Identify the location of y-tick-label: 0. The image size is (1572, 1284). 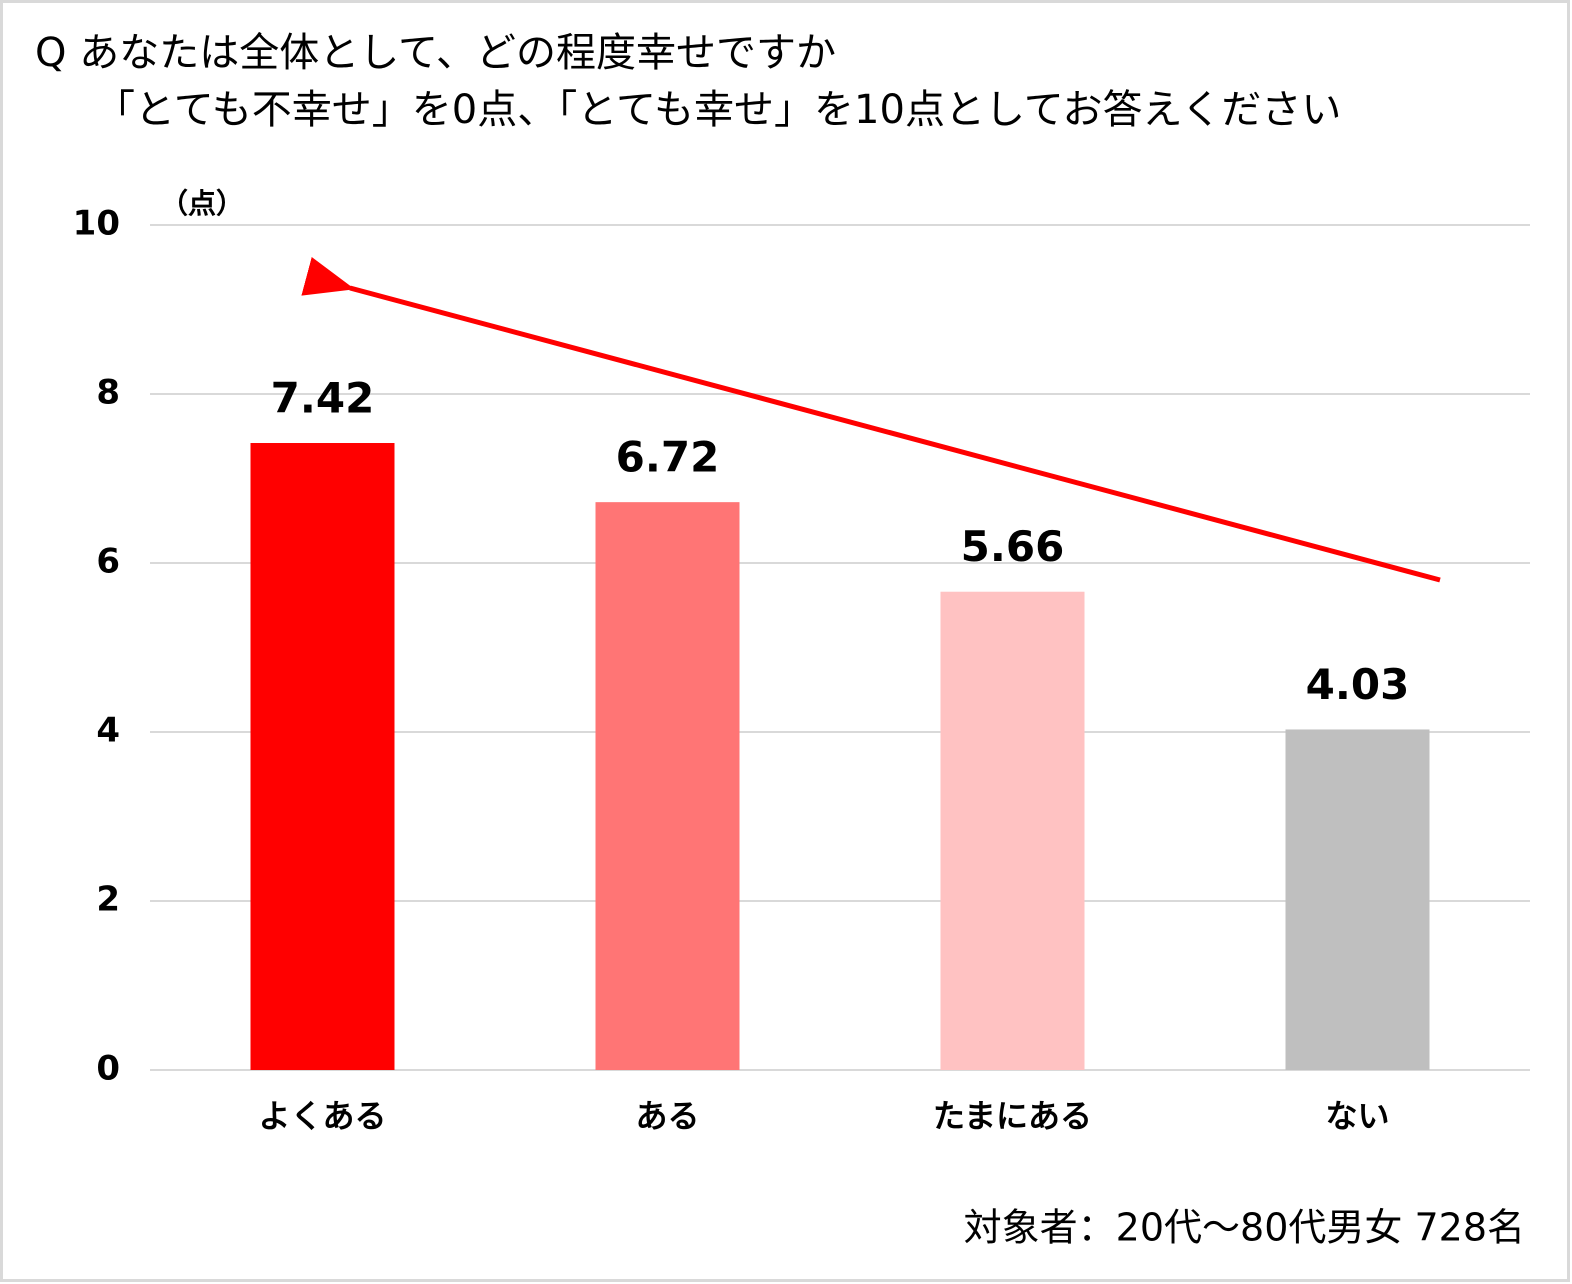
(108, 1069).